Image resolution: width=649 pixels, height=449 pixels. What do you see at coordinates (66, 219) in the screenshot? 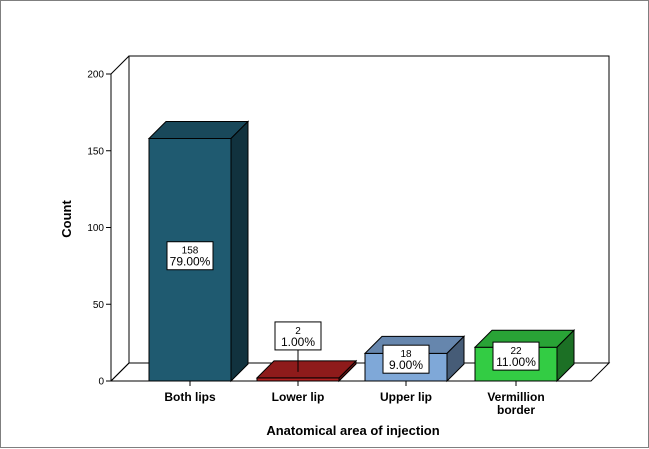
I see `y-axis-title: Count` at bounding box center [66, 219].